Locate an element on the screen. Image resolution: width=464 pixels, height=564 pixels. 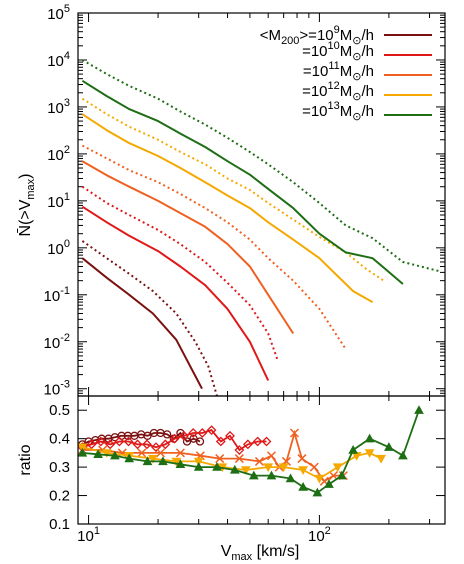
legend-label: =1010M⊙/h is located at coordinates (338, 51).